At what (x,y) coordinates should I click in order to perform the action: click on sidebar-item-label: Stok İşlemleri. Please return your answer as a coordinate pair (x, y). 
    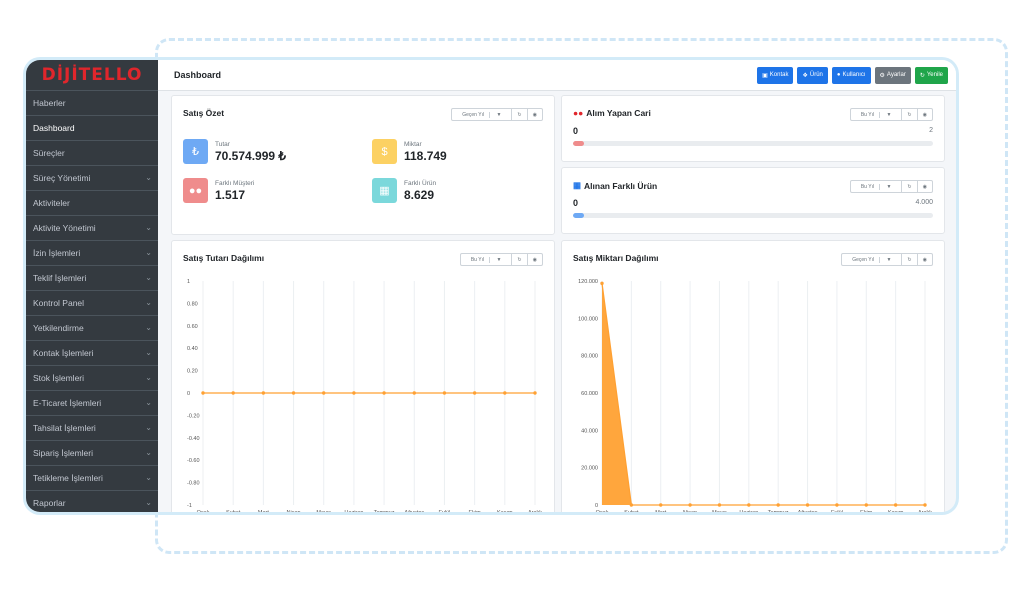
    Looking at the image, I should click on (59, 378).